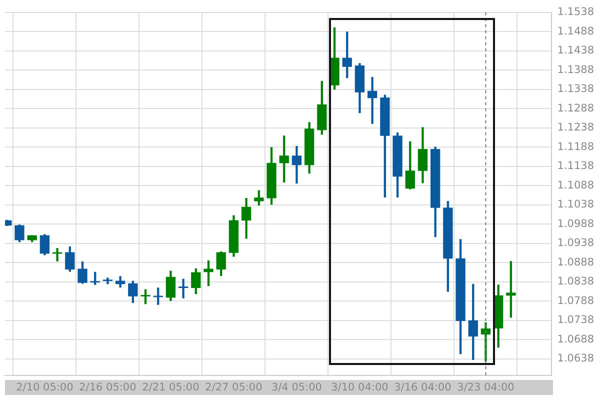 Image resolution: width=600 pixels, height=400 pixels. Describe the element at coordinates (107, 387) in the screenshot. I see `x-tick-label: 2/16 05:00` at that location.